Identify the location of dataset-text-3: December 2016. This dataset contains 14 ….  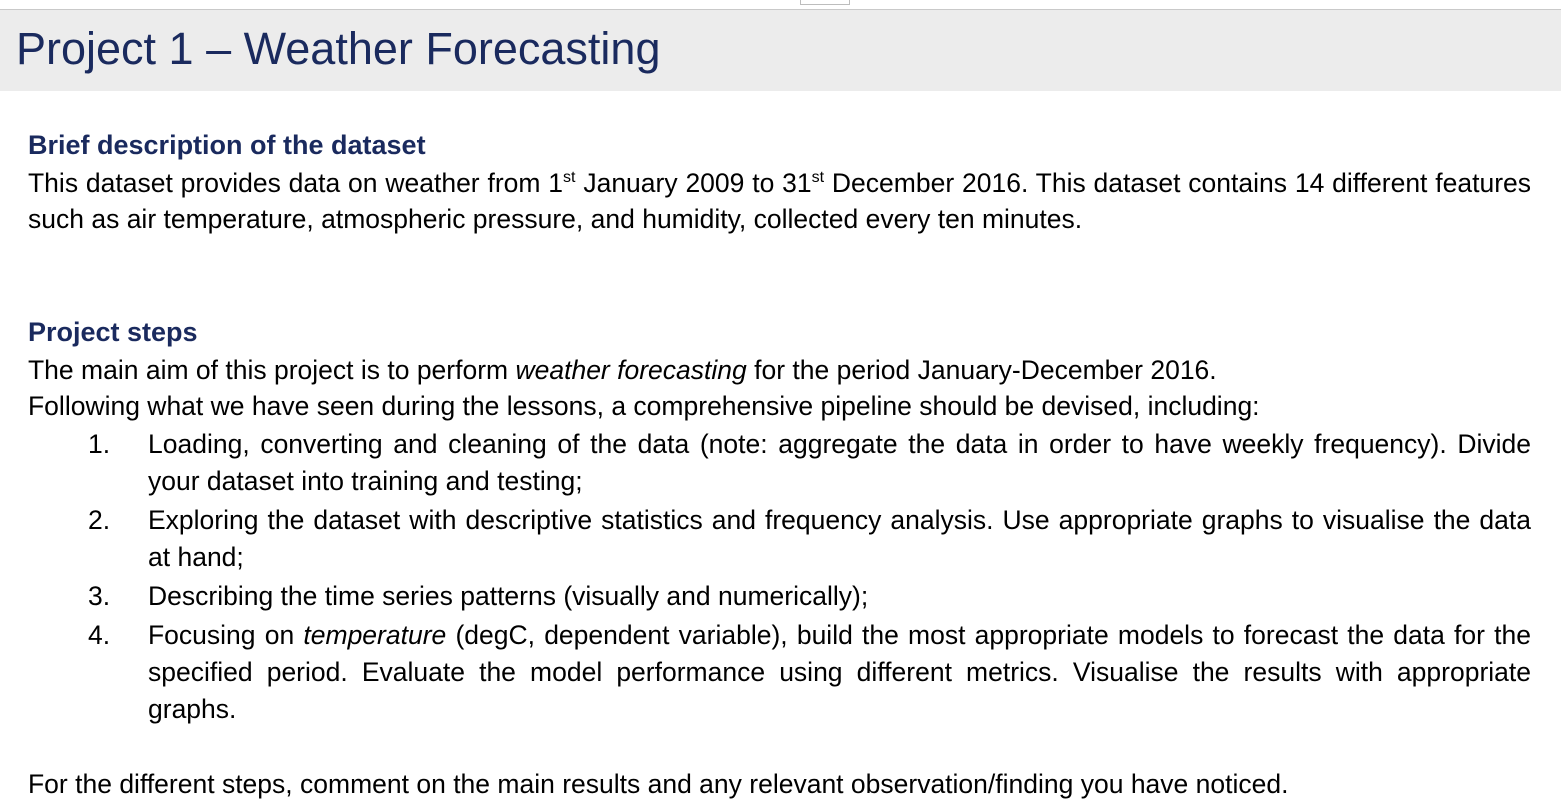
(780, 201).